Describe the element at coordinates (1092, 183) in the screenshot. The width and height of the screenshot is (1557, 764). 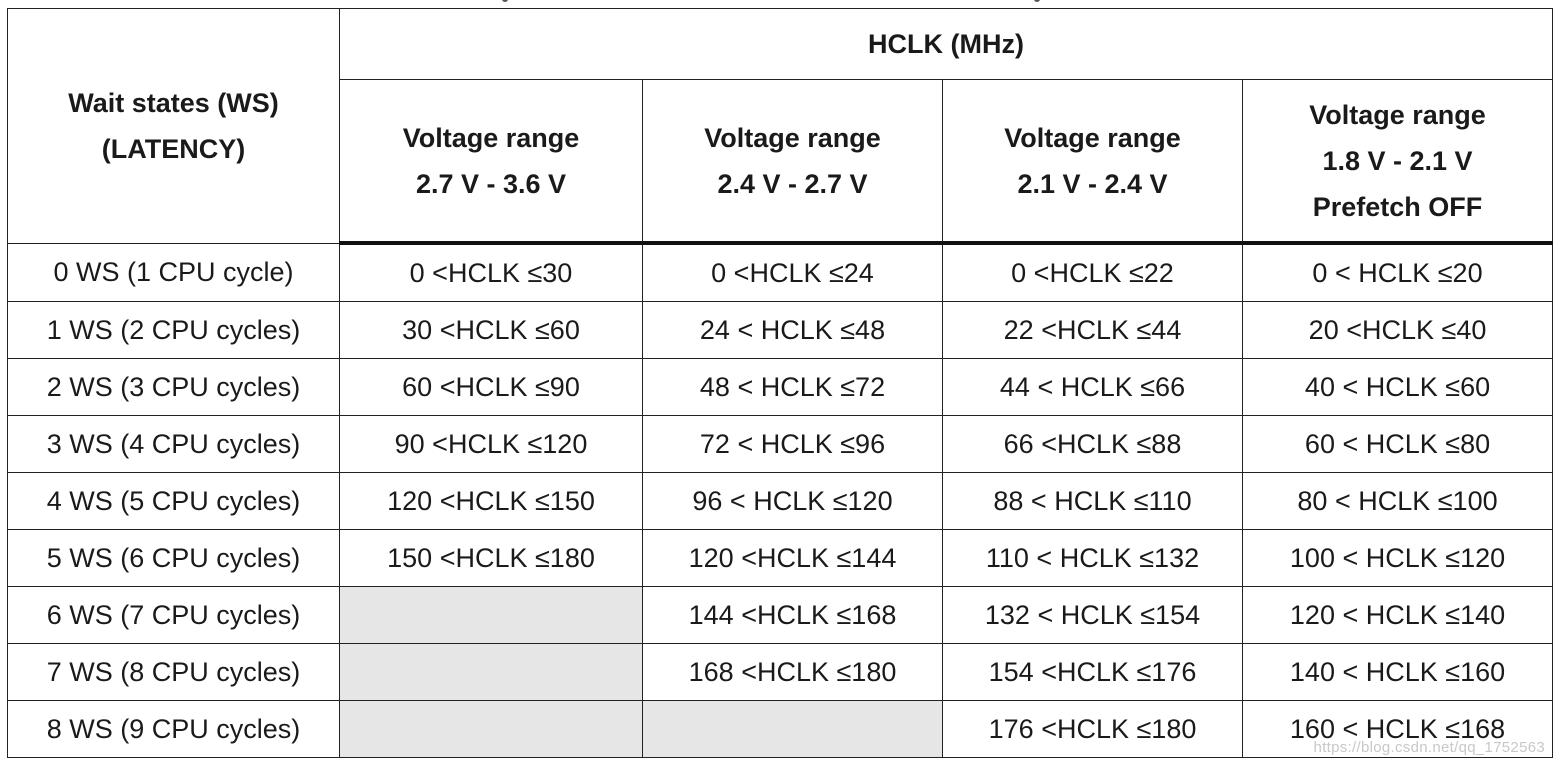
I see `voltage-range-header-line: 2.1 V - 2.4 V` at that location.